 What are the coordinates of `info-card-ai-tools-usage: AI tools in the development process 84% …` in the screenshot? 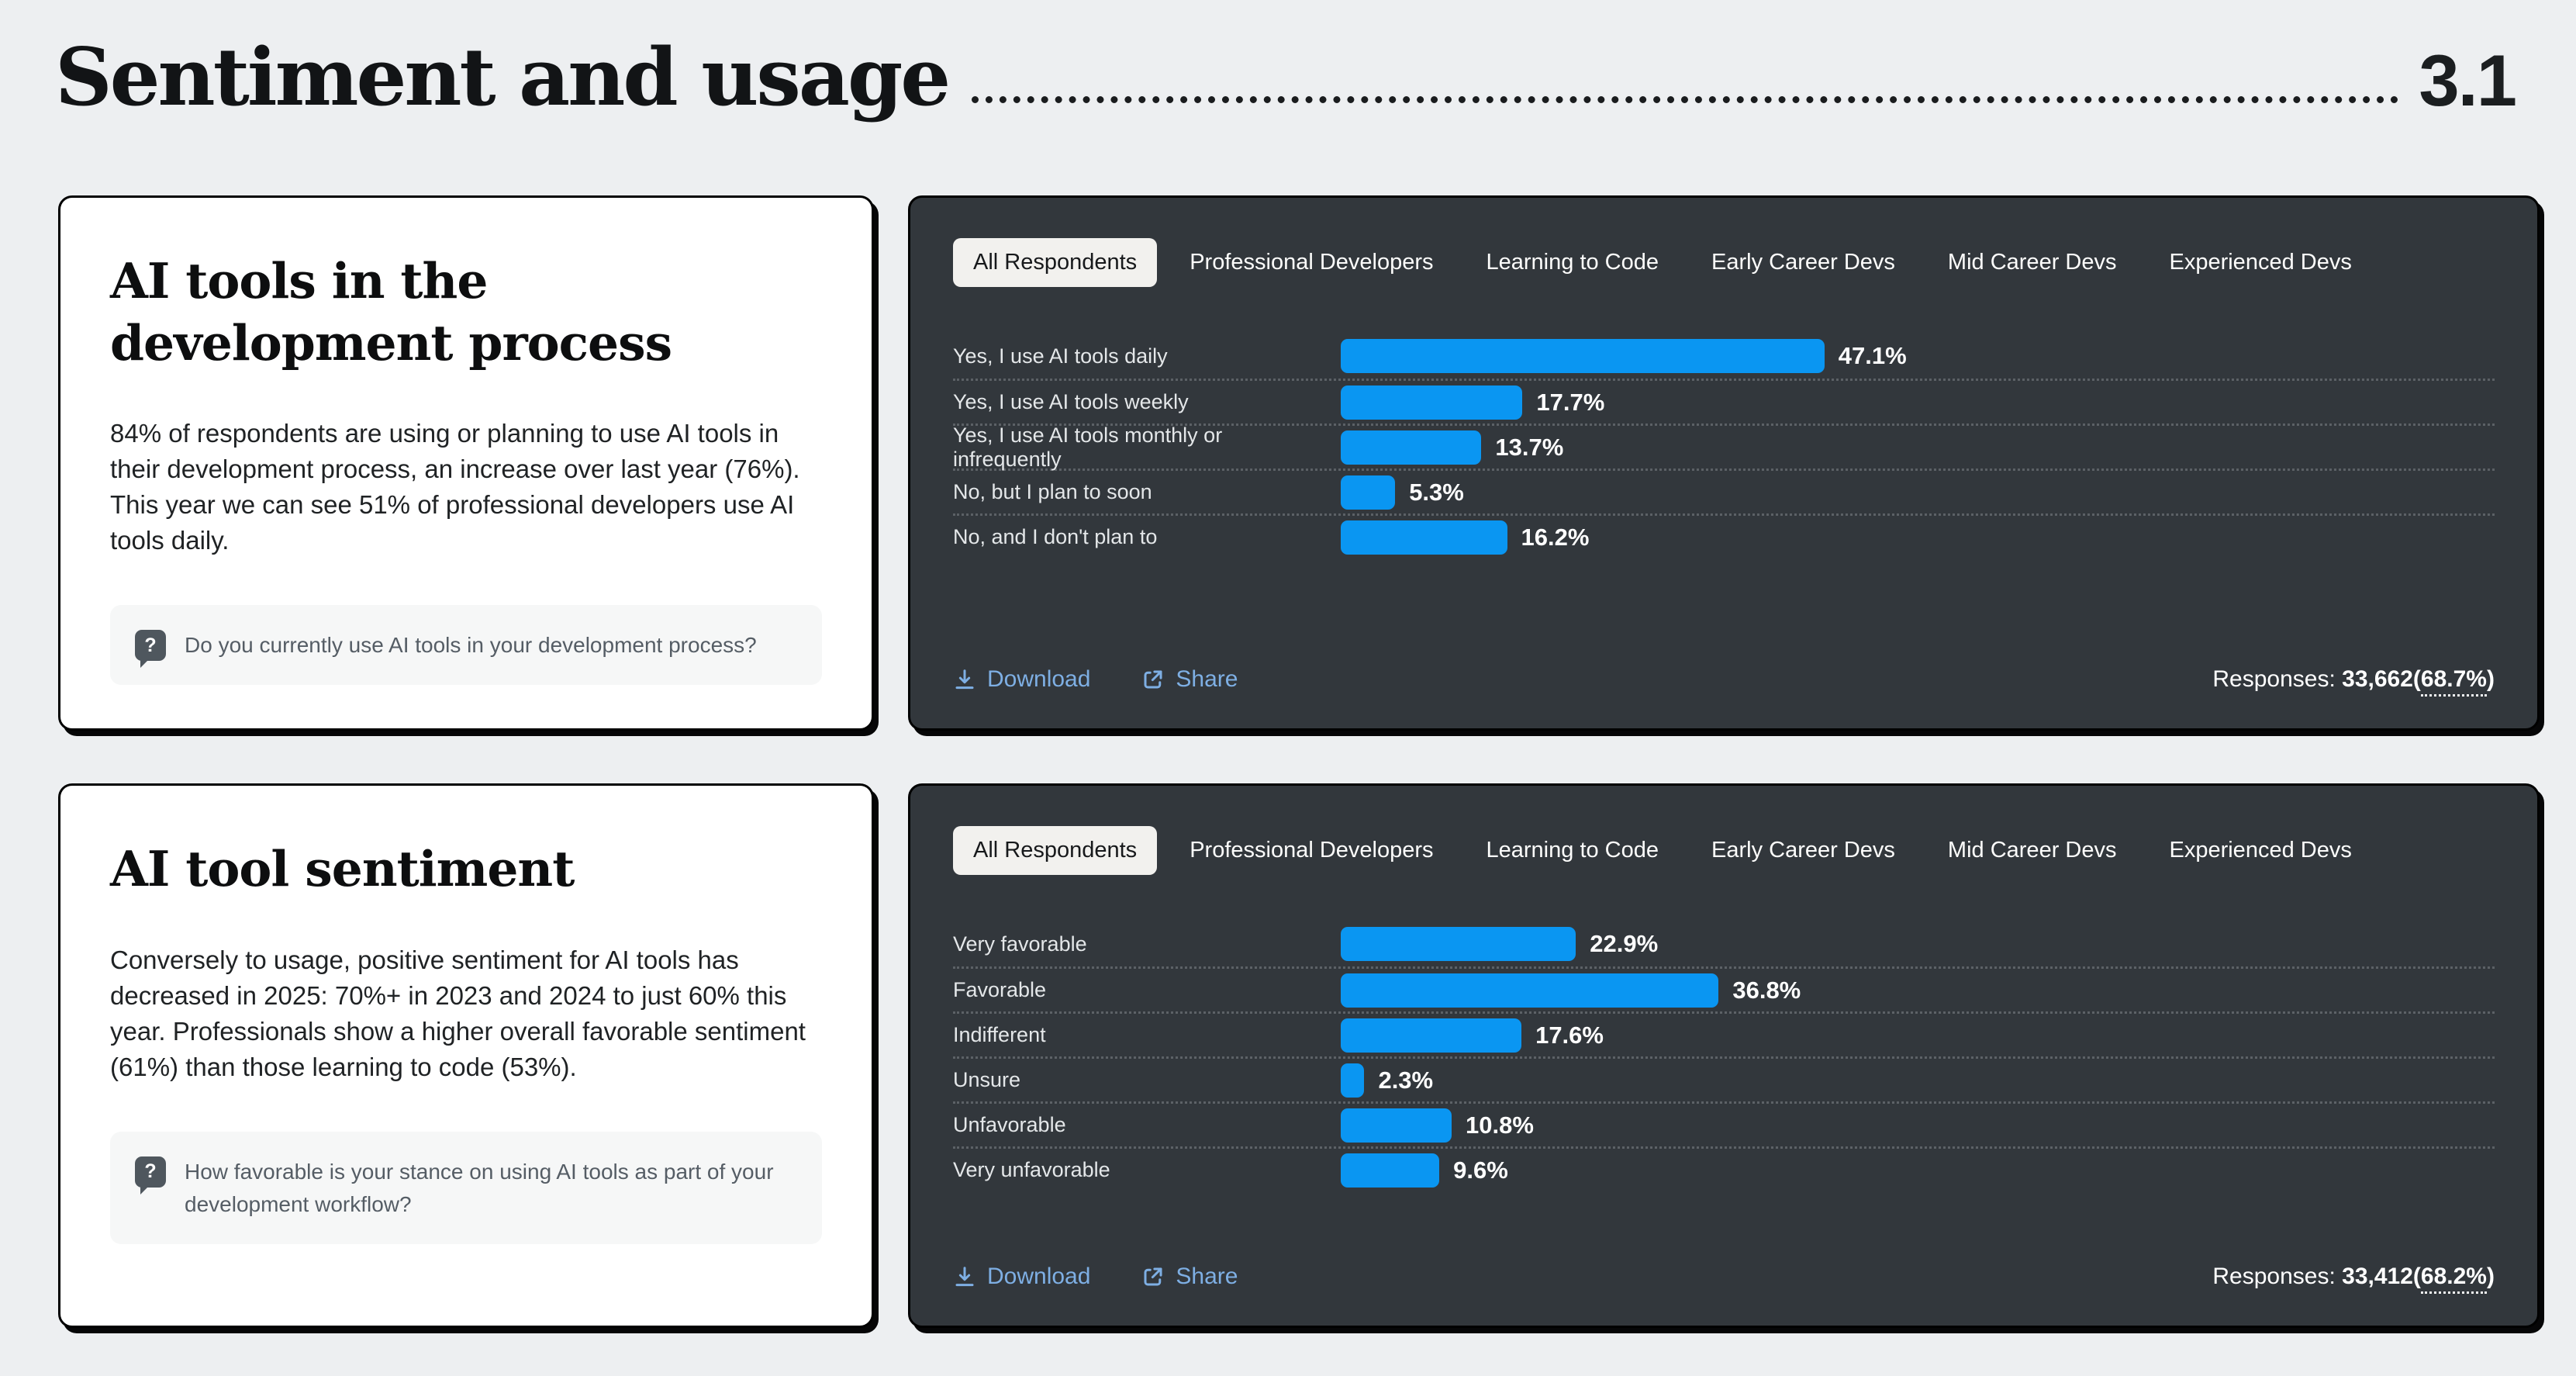 It's located at (466, 463).